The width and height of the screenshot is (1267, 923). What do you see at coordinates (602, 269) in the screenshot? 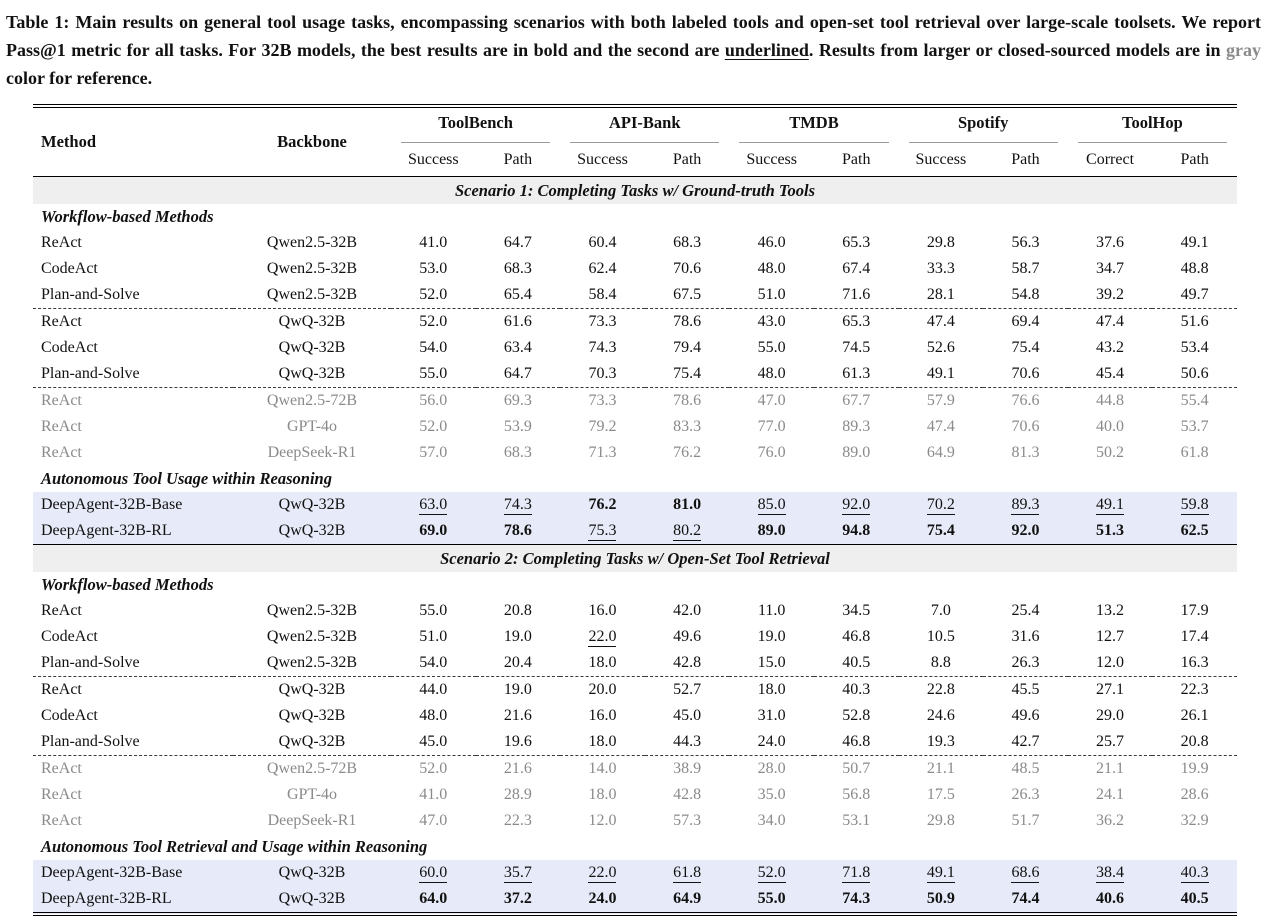
I see `value-cell: 62.4` at bounding box center [602, 269].